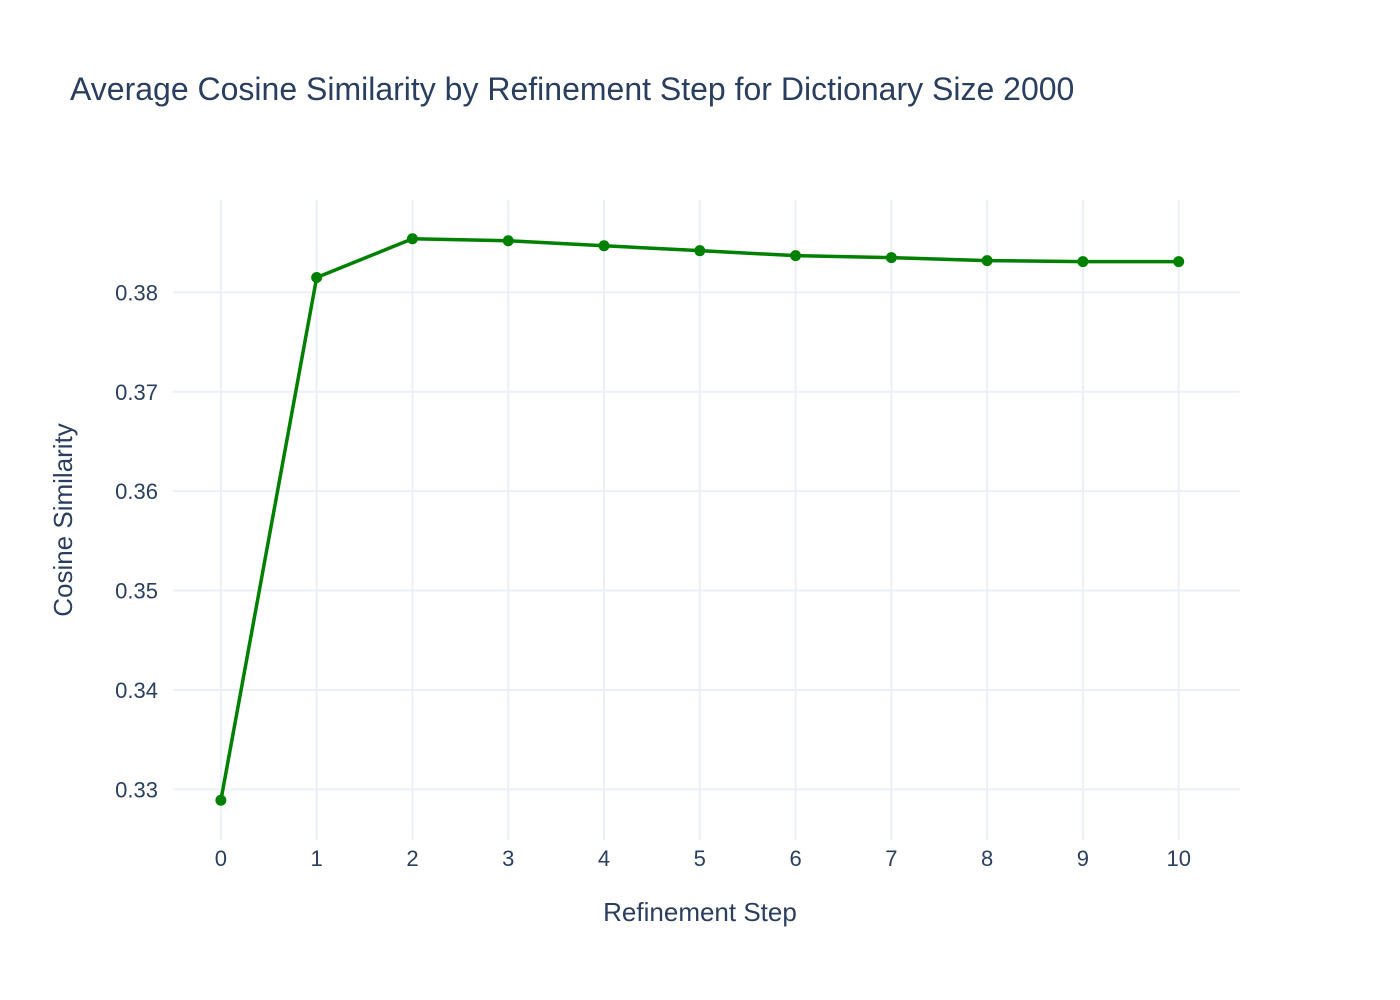  What do you see at coordinates (136, 789) in the screenshot?
I see `y-tick-label: 0.33` at bounding box center [136, 789].